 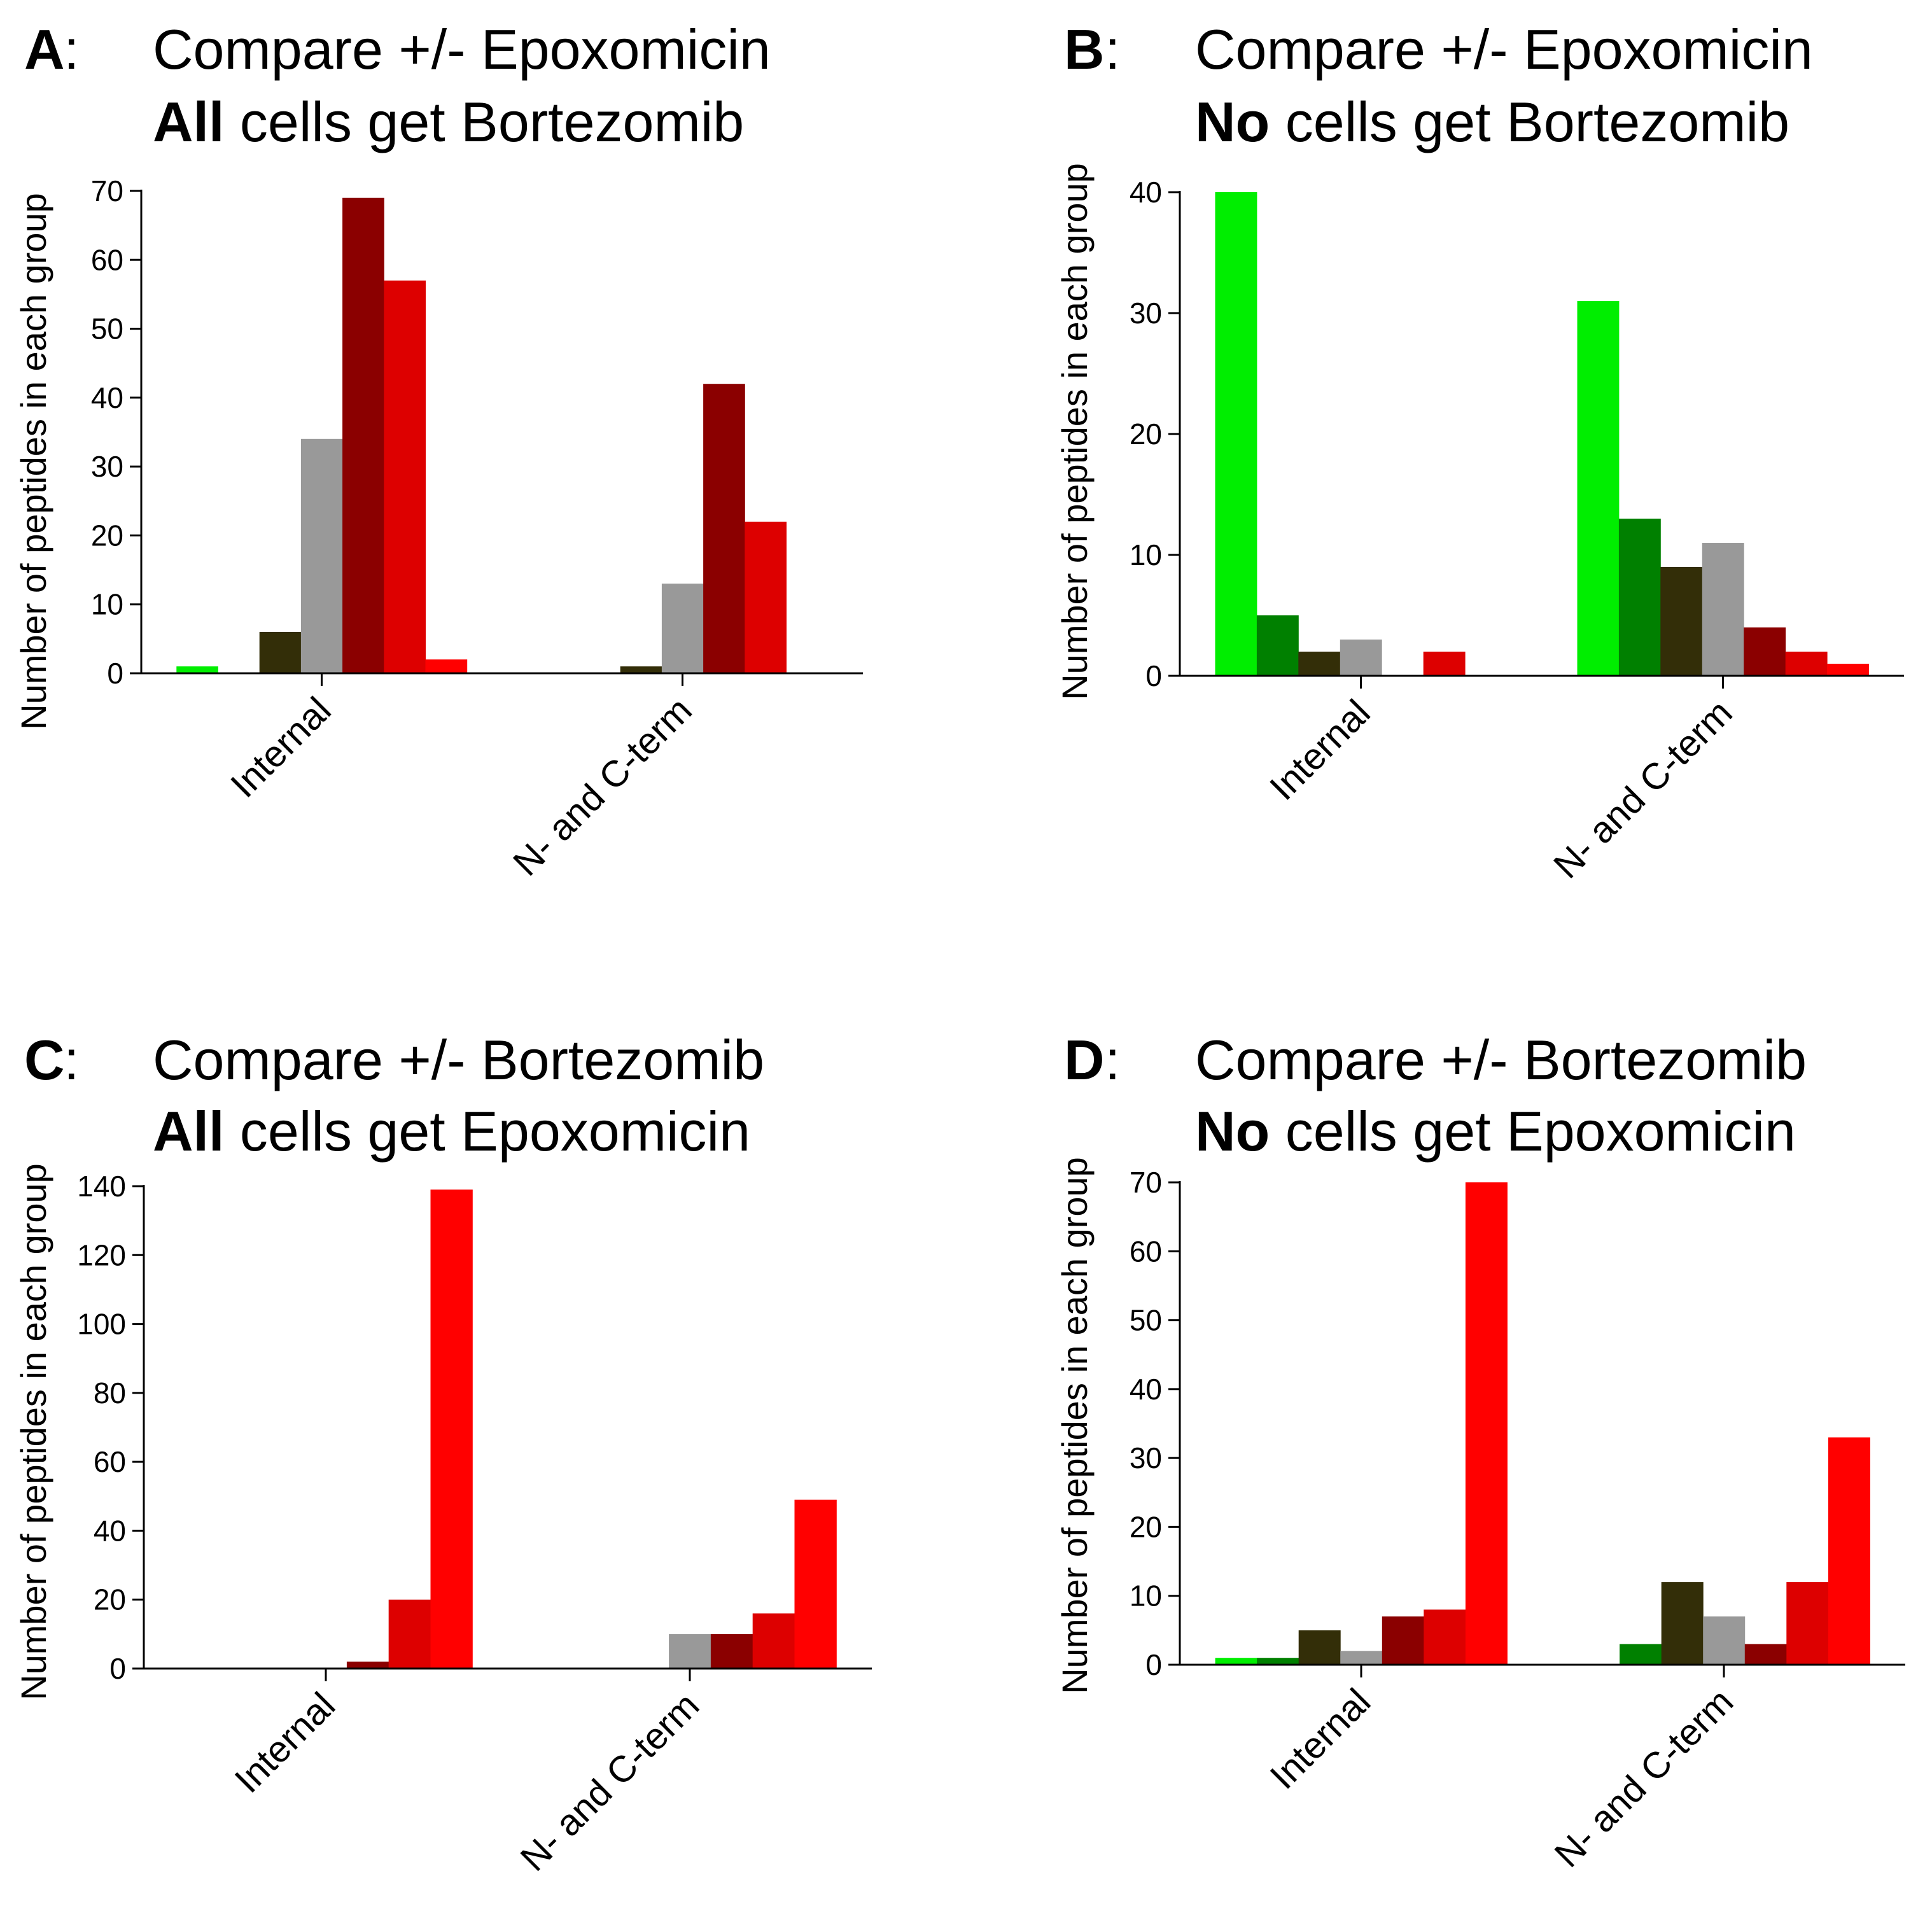 I want to click on y-tick-label: 50, so click(x=1146, y=1320).